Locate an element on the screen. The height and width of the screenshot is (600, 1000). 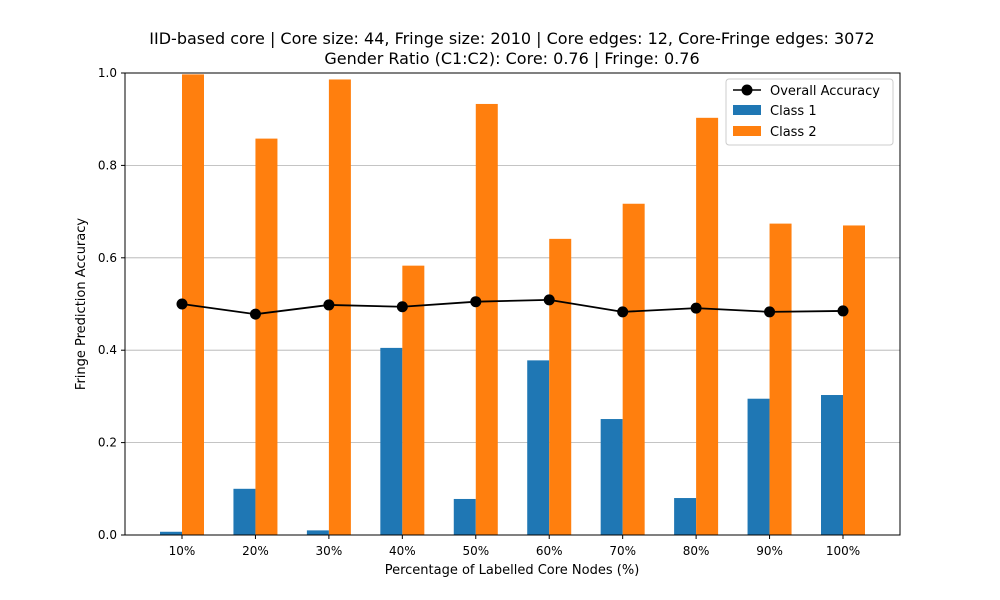
line-series is located at coordinates (512, 307).